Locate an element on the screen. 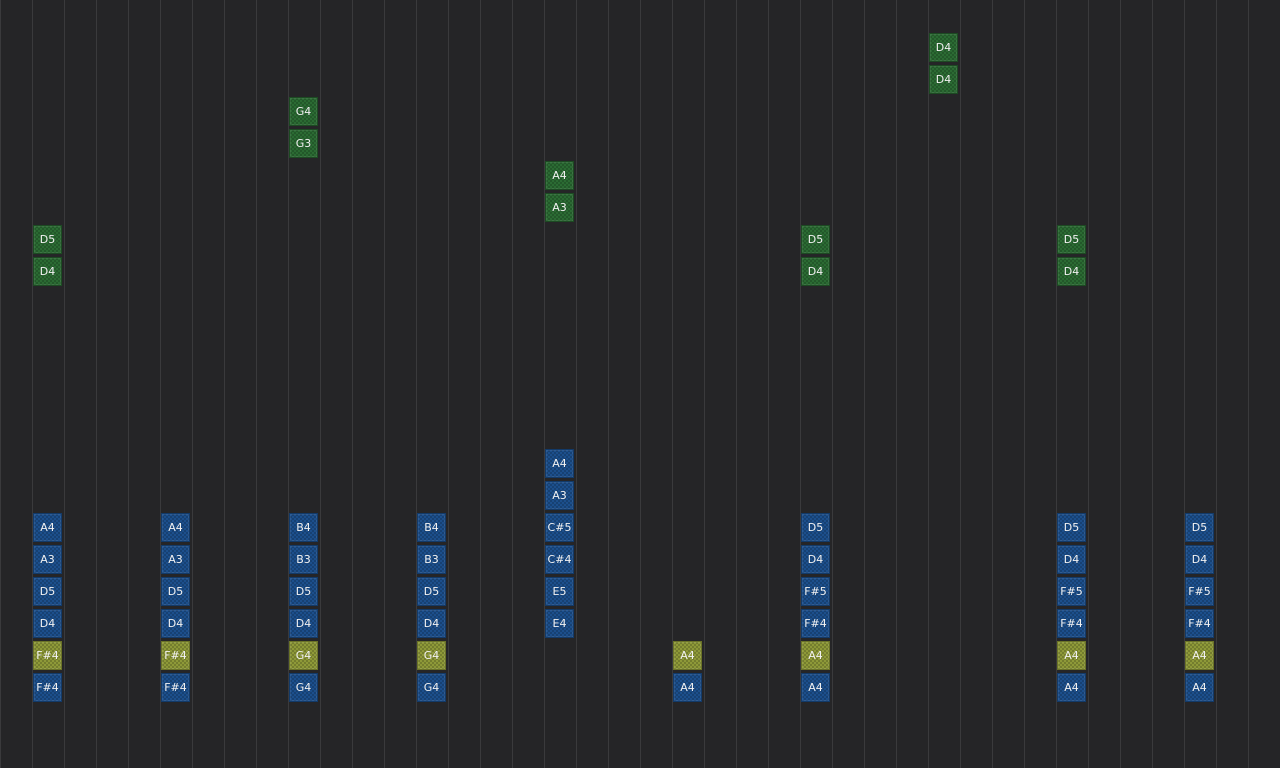 This screenshot has height=768, width=1280. note-block-green: A4 is located at coordinates (559, 175).